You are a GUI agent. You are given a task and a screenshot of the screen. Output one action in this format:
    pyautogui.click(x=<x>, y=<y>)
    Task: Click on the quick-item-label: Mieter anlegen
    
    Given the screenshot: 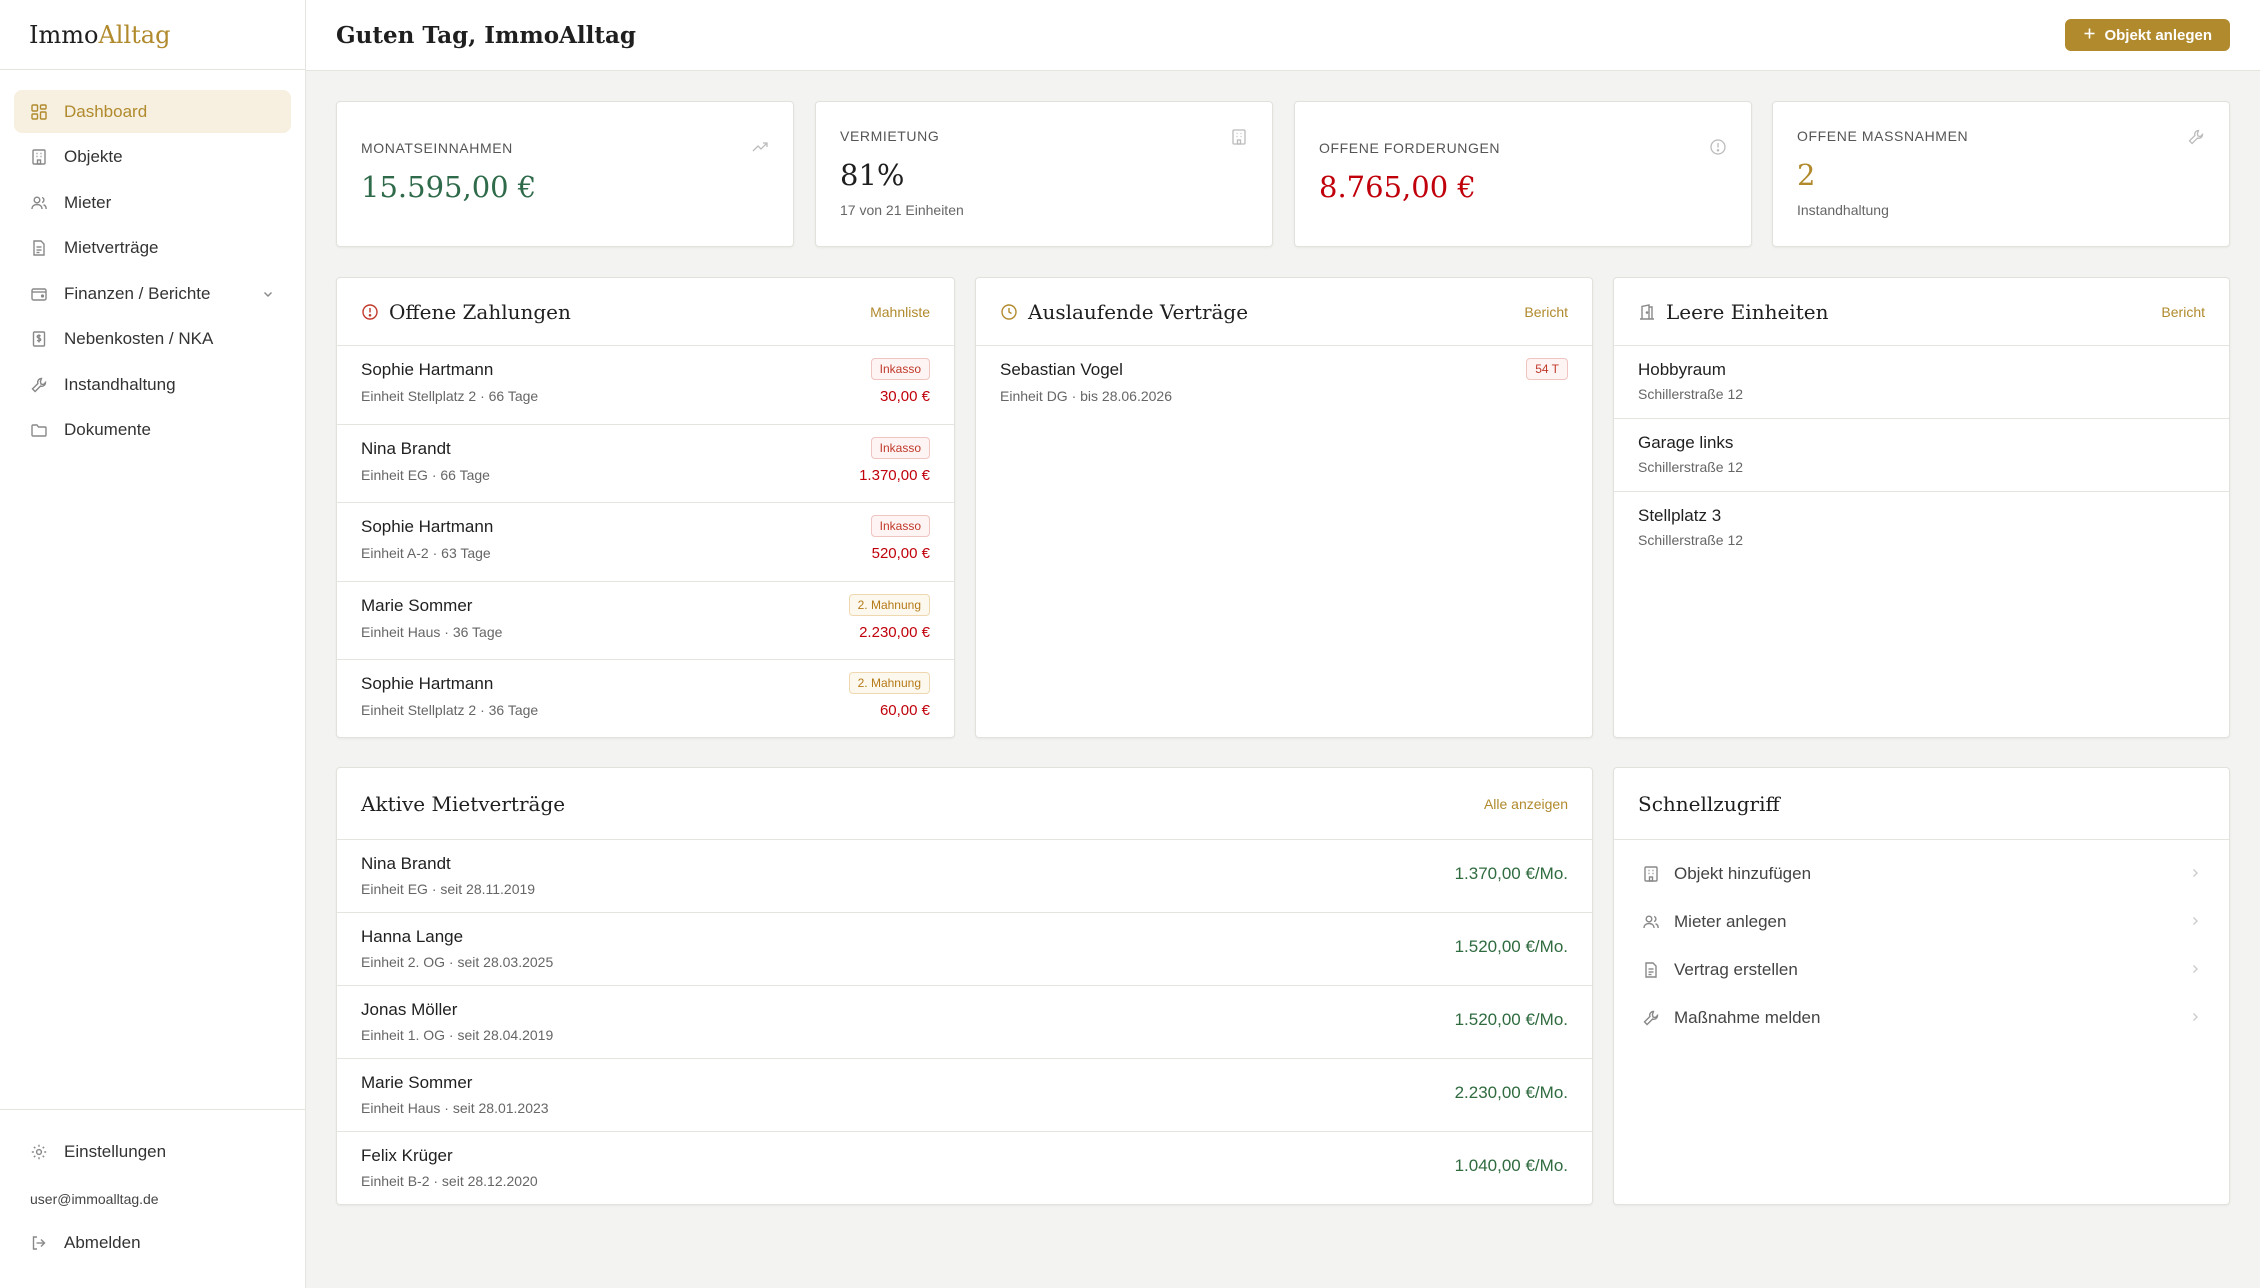 What is the action you would take?
    pyautogui.click(x=1730, y=921)
    